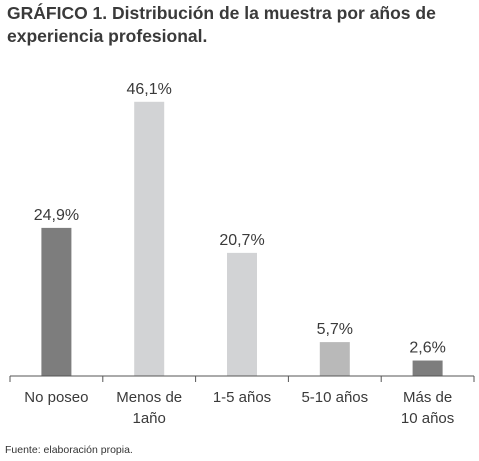 The height and width of the screenshot is (461, 479). What do you see at coordinates (334, 397) in the screenshot?
I see `category-label: 5-10 años` at bounding box center [334, 397].